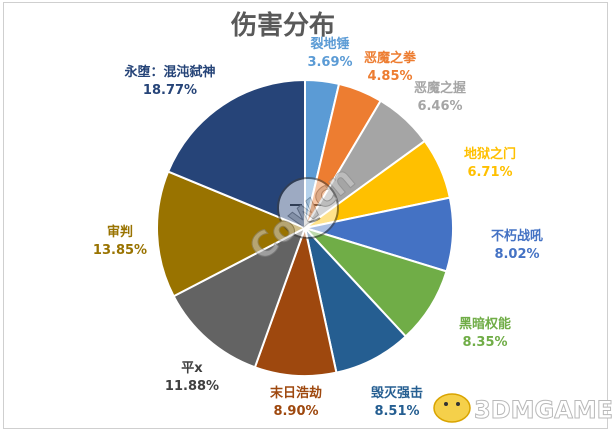 Image resolution: width=613 pixels, height=433 pixels. Describe the element at coordinates (389, 76) in the screenshot. I see `slice-percent-label: 4.85%` at that location.